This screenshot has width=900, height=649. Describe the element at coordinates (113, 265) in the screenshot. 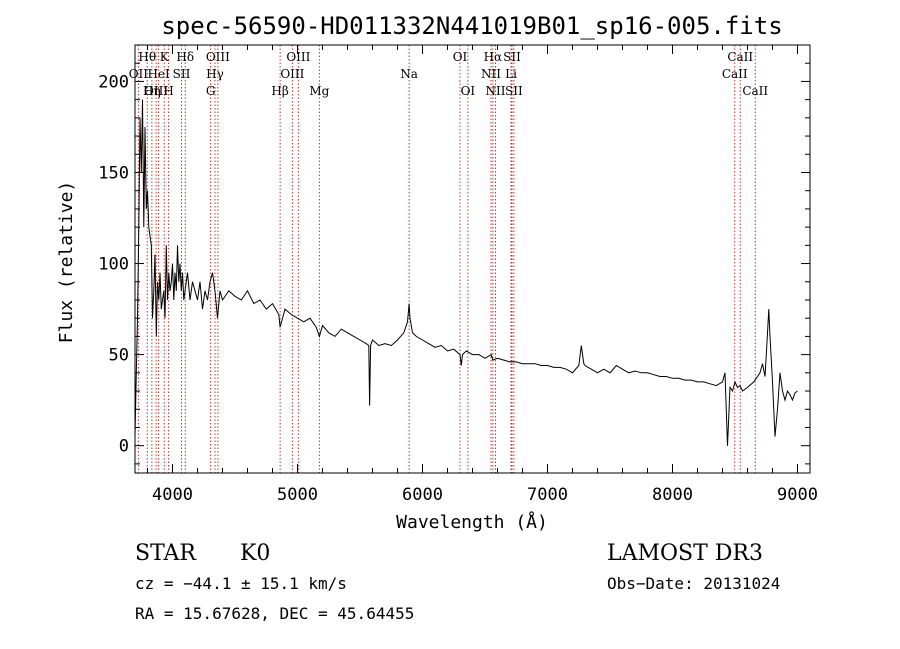

I see `y-tick-label: 100` at that location.